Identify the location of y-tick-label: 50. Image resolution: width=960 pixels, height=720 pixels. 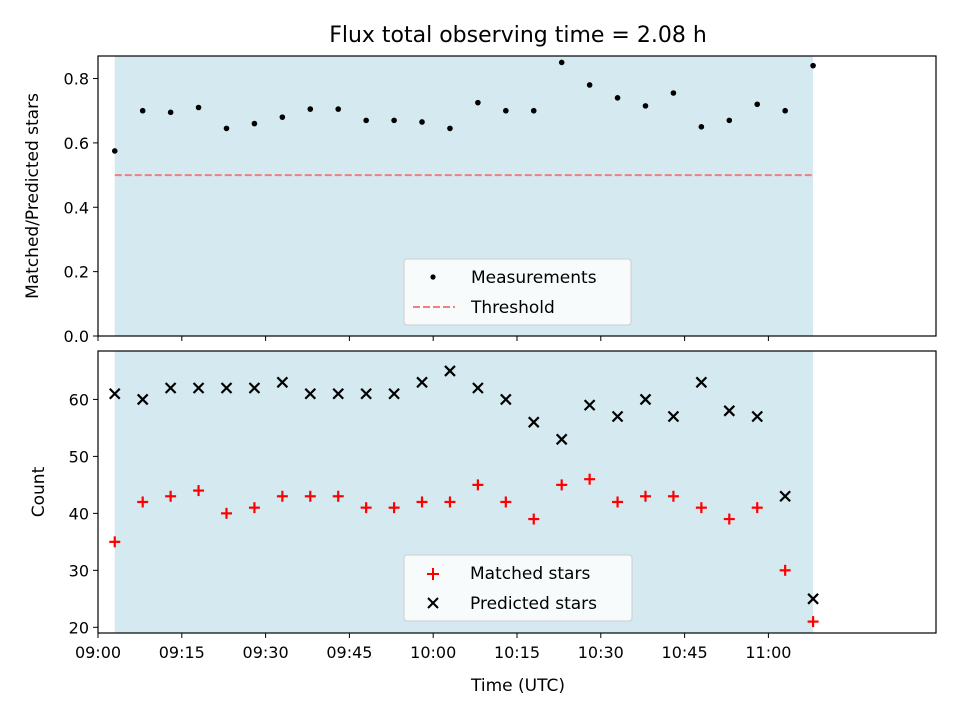
(79, 456).